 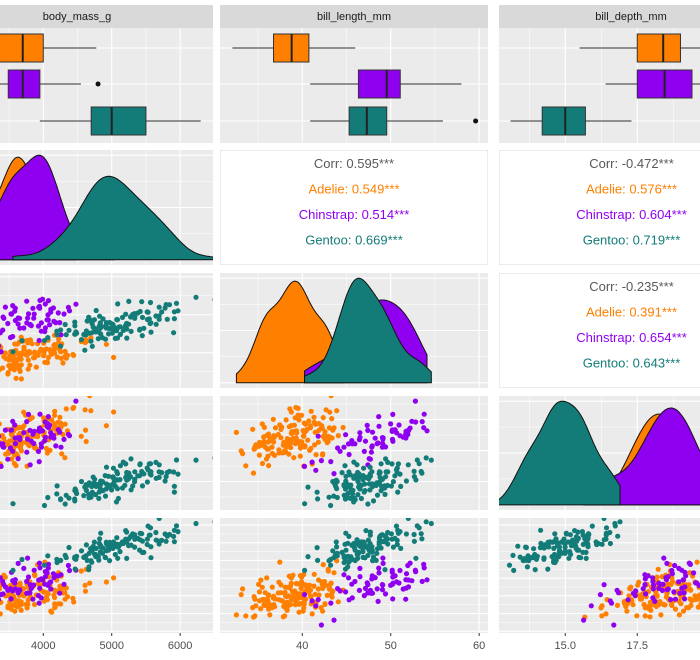 What do you see at coordinates (631, 163) in the screenshot?
I see `overall-correlation: Corr: -0.472***` at bounding box center [631, 163].